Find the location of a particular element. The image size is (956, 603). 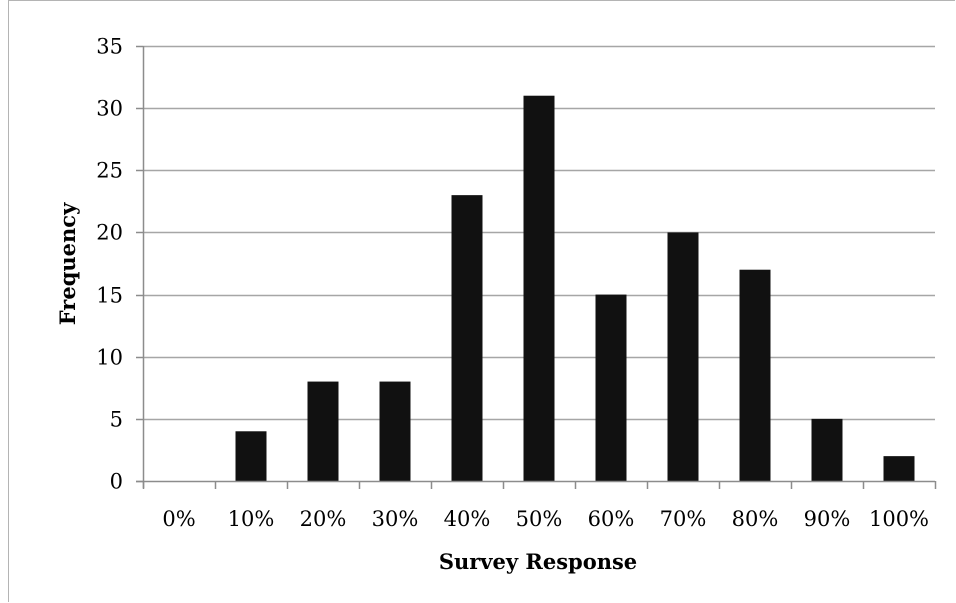

y-axis-title: Frequency is located at coordinates (67, 263).